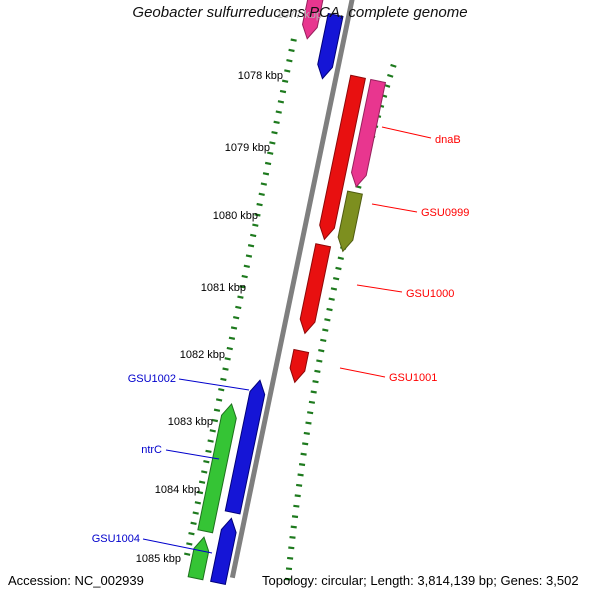 This screenshot has height=600, width=600. Describe the element at coordinates (152, 379) in the screenshot. I see `gene-label-GSU1002: GSU1002` at that location.